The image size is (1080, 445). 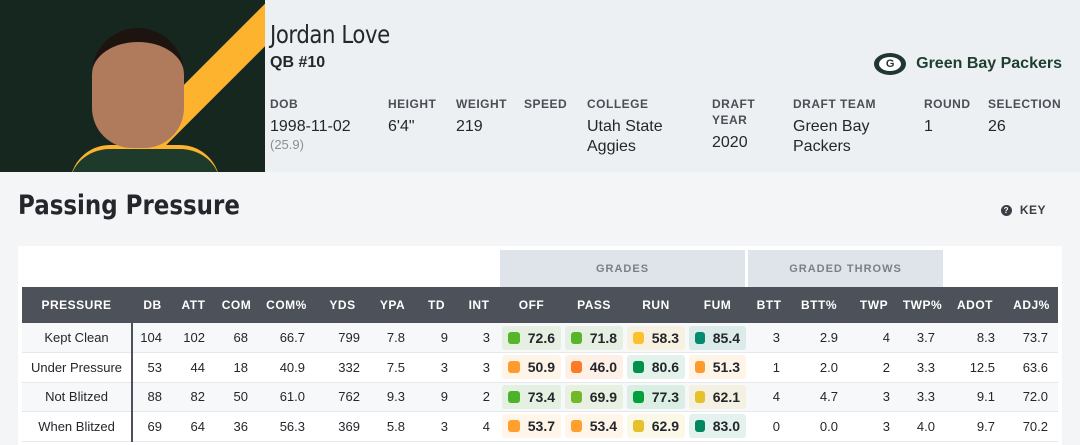 What do you see at coordinates (401, 126) in the screenshot?
I see `fact-value: 6'4"` at bounding box center [401, 126].